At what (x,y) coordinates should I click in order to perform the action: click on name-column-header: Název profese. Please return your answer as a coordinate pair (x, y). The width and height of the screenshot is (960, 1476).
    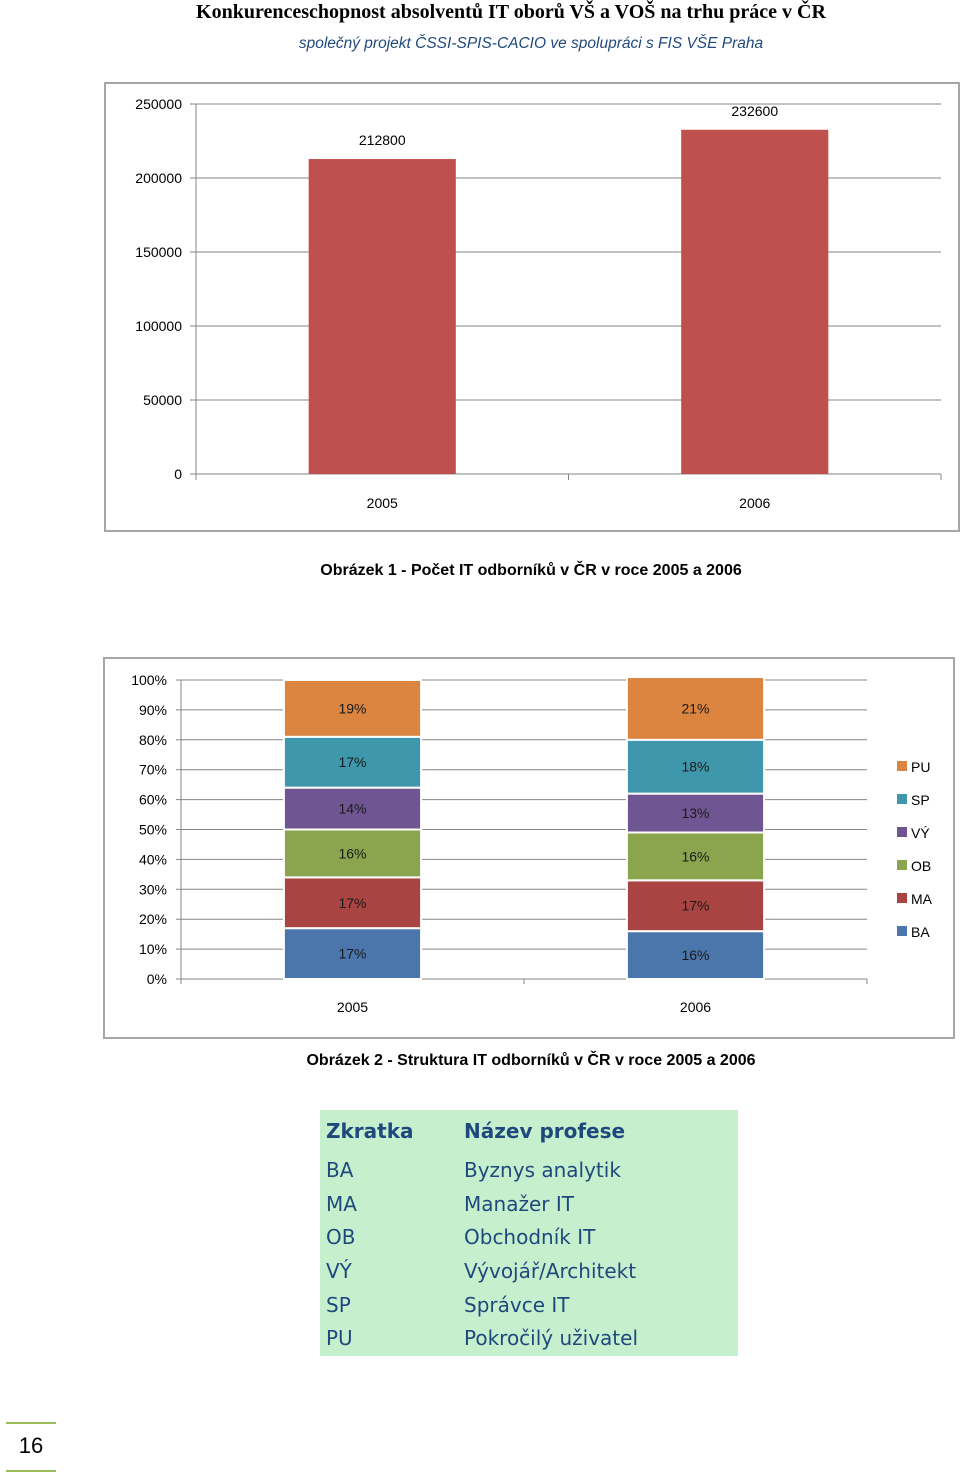
    Looking at the image, I should click on (545, 1131).